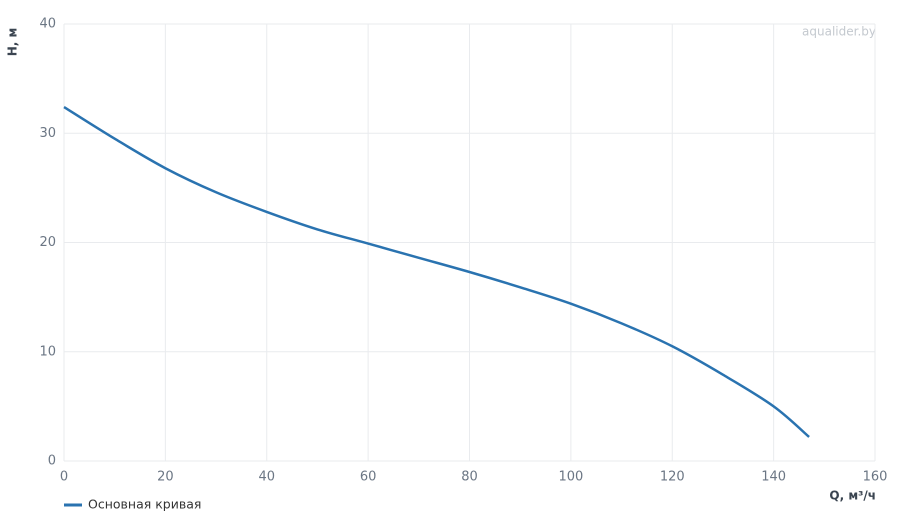  Describe the element at coordinates (52, 461) in the screenshot. I see `y-tick-label: 0` at that location.